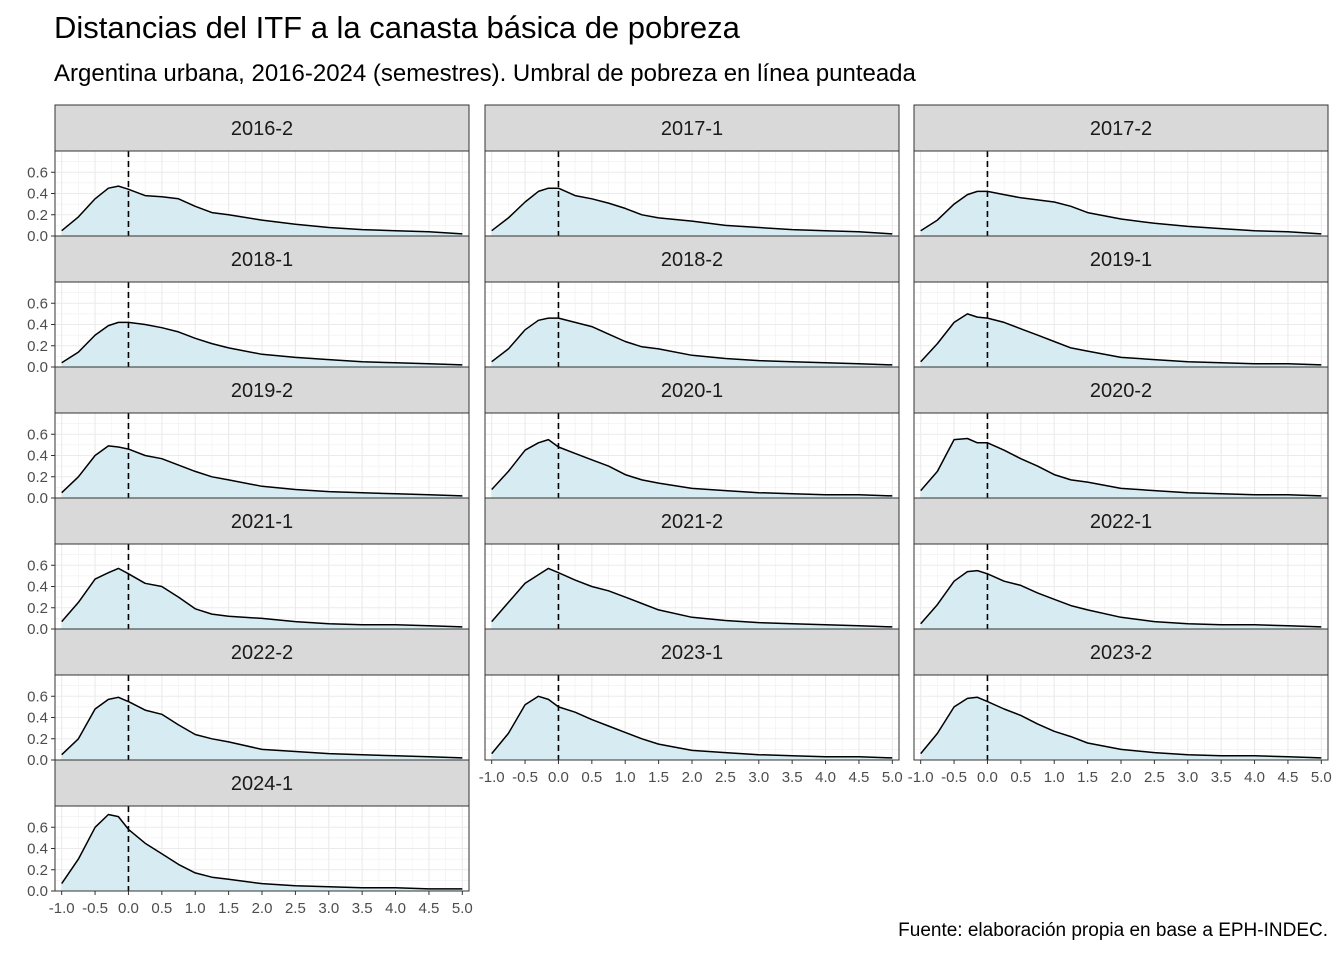 This screenshot has height=960, width=1344. Describe the element at coordinates (262, 784) in the screenshot. I see `facet-strip-label: 2024-1` at that location.